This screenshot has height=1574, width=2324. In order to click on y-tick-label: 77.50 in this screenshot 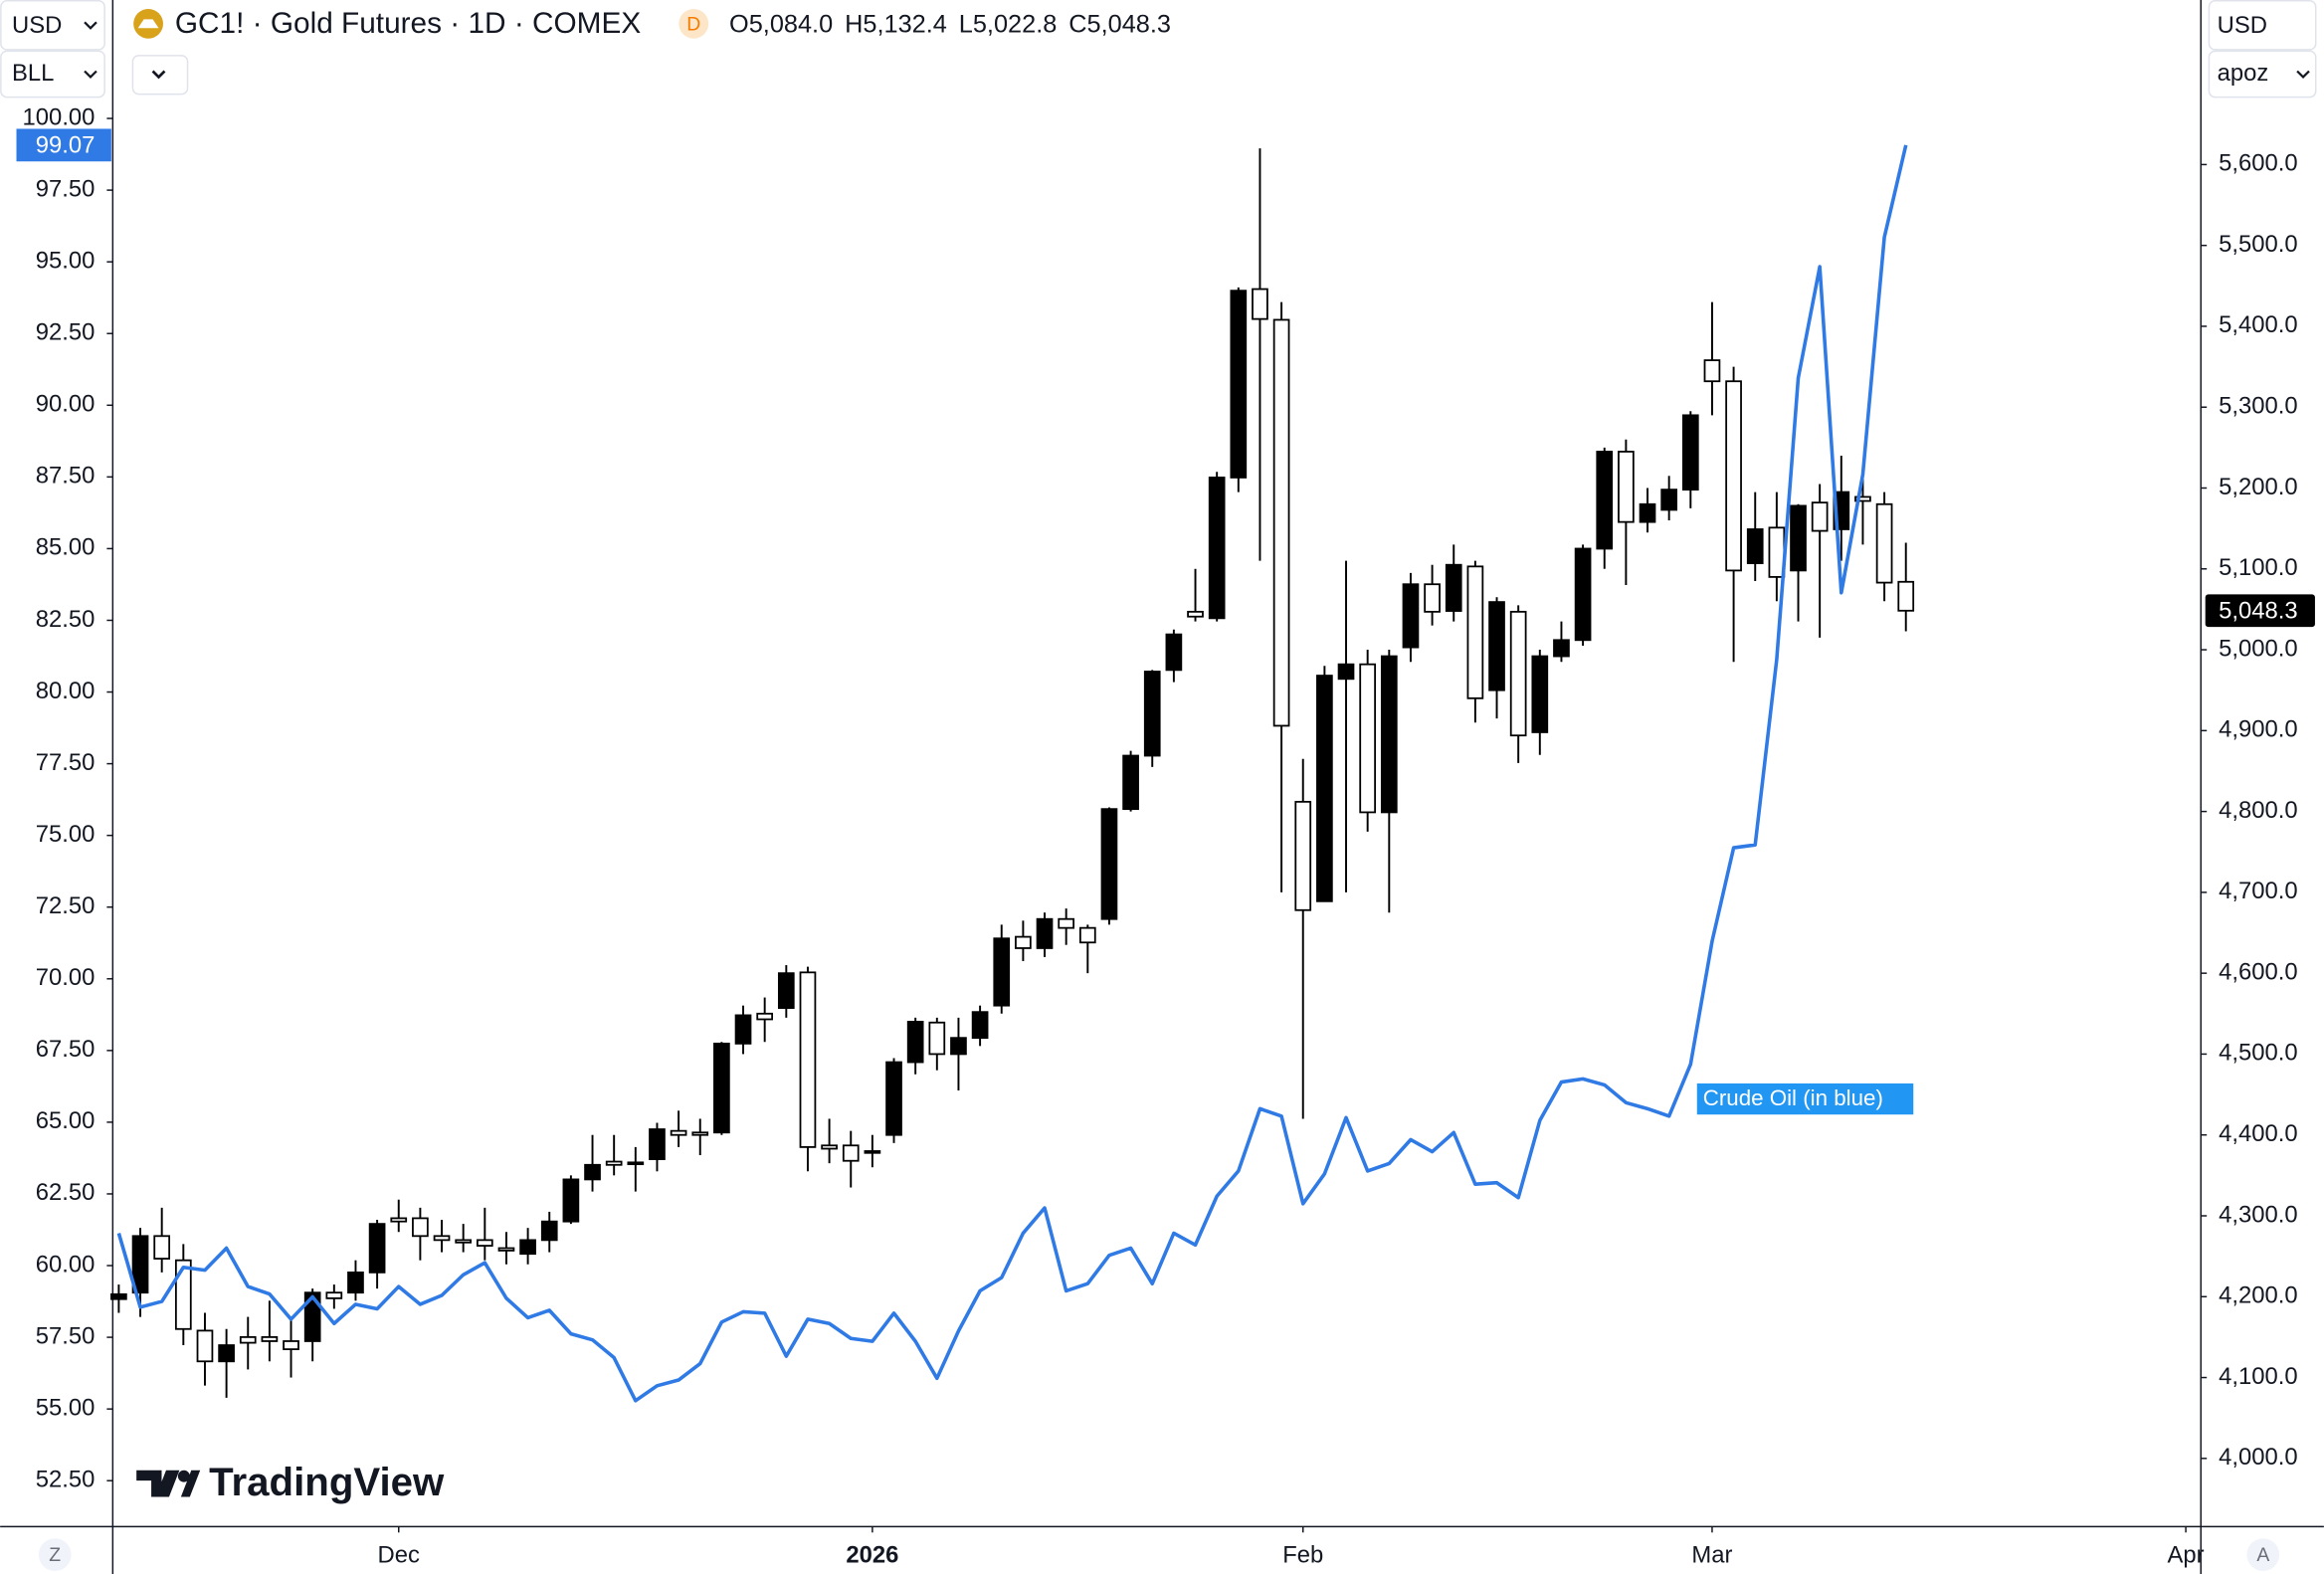, I will do `click(66, 762)`.